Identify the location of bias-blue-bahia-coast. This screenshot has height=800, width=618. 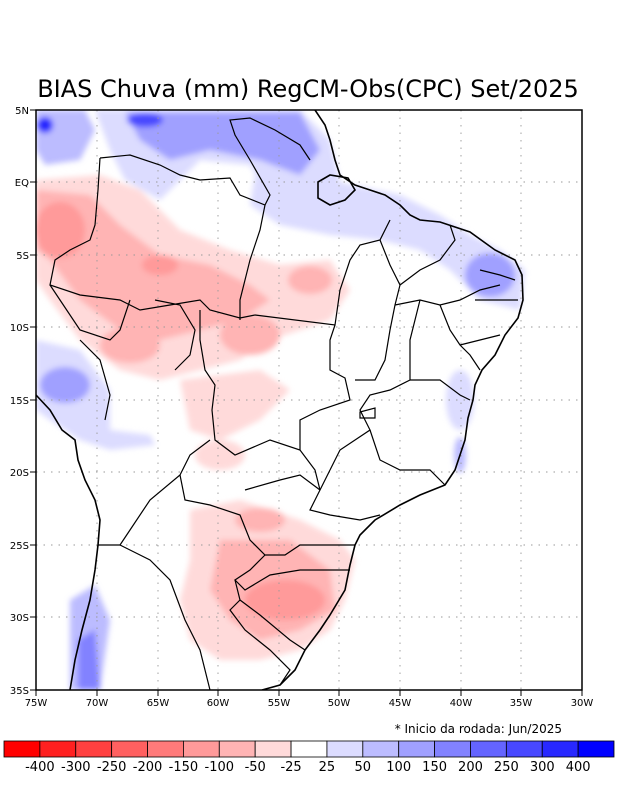
(460, 400).